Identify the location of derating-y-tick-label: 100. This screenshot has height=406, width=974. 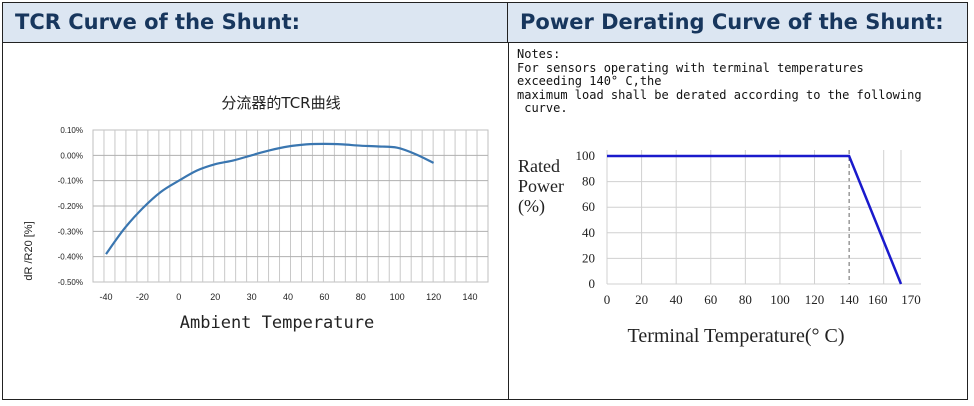
(586, 155).